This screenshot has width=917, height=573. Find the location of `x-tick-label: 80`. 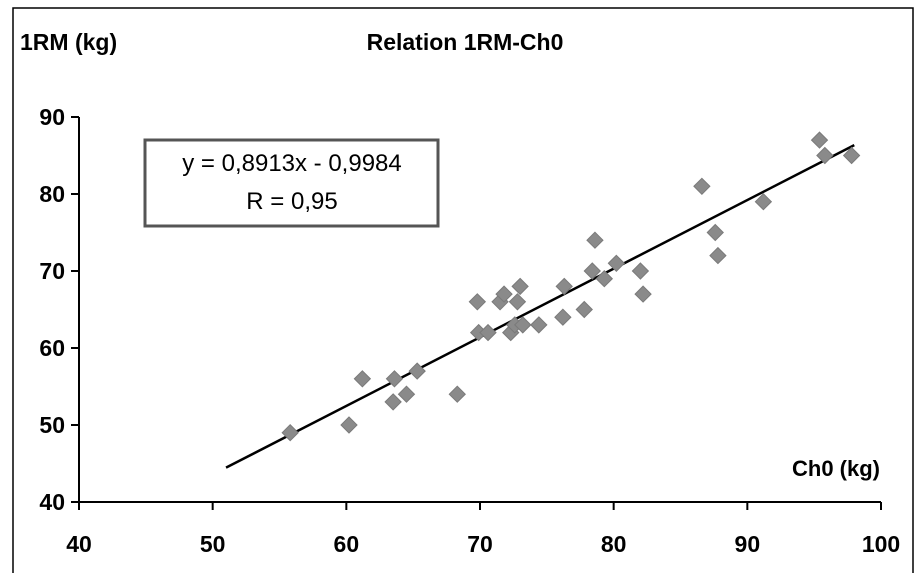

x-tick-label: 80 is located at coordinates (614, 544).